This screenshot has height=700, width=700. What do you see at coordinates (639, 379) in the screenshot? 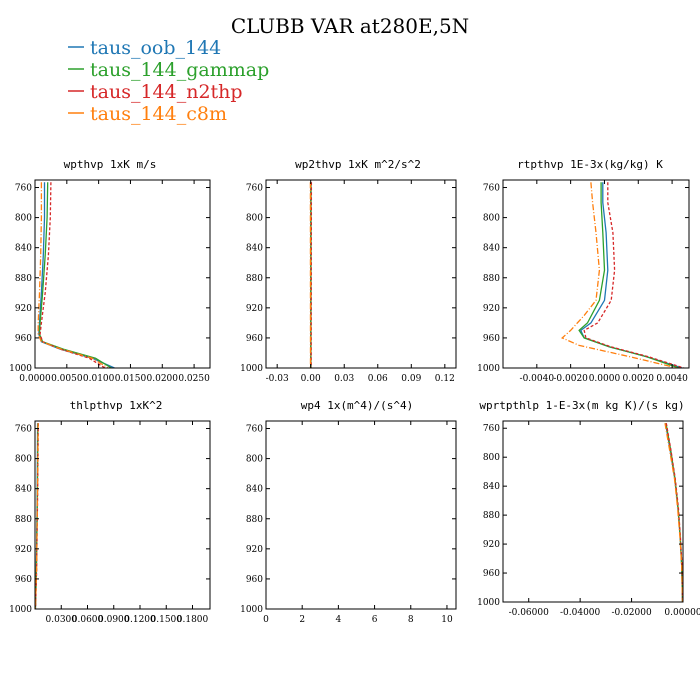
I see `x-tick-label: 0.0020` at bounding box center [639, 379].